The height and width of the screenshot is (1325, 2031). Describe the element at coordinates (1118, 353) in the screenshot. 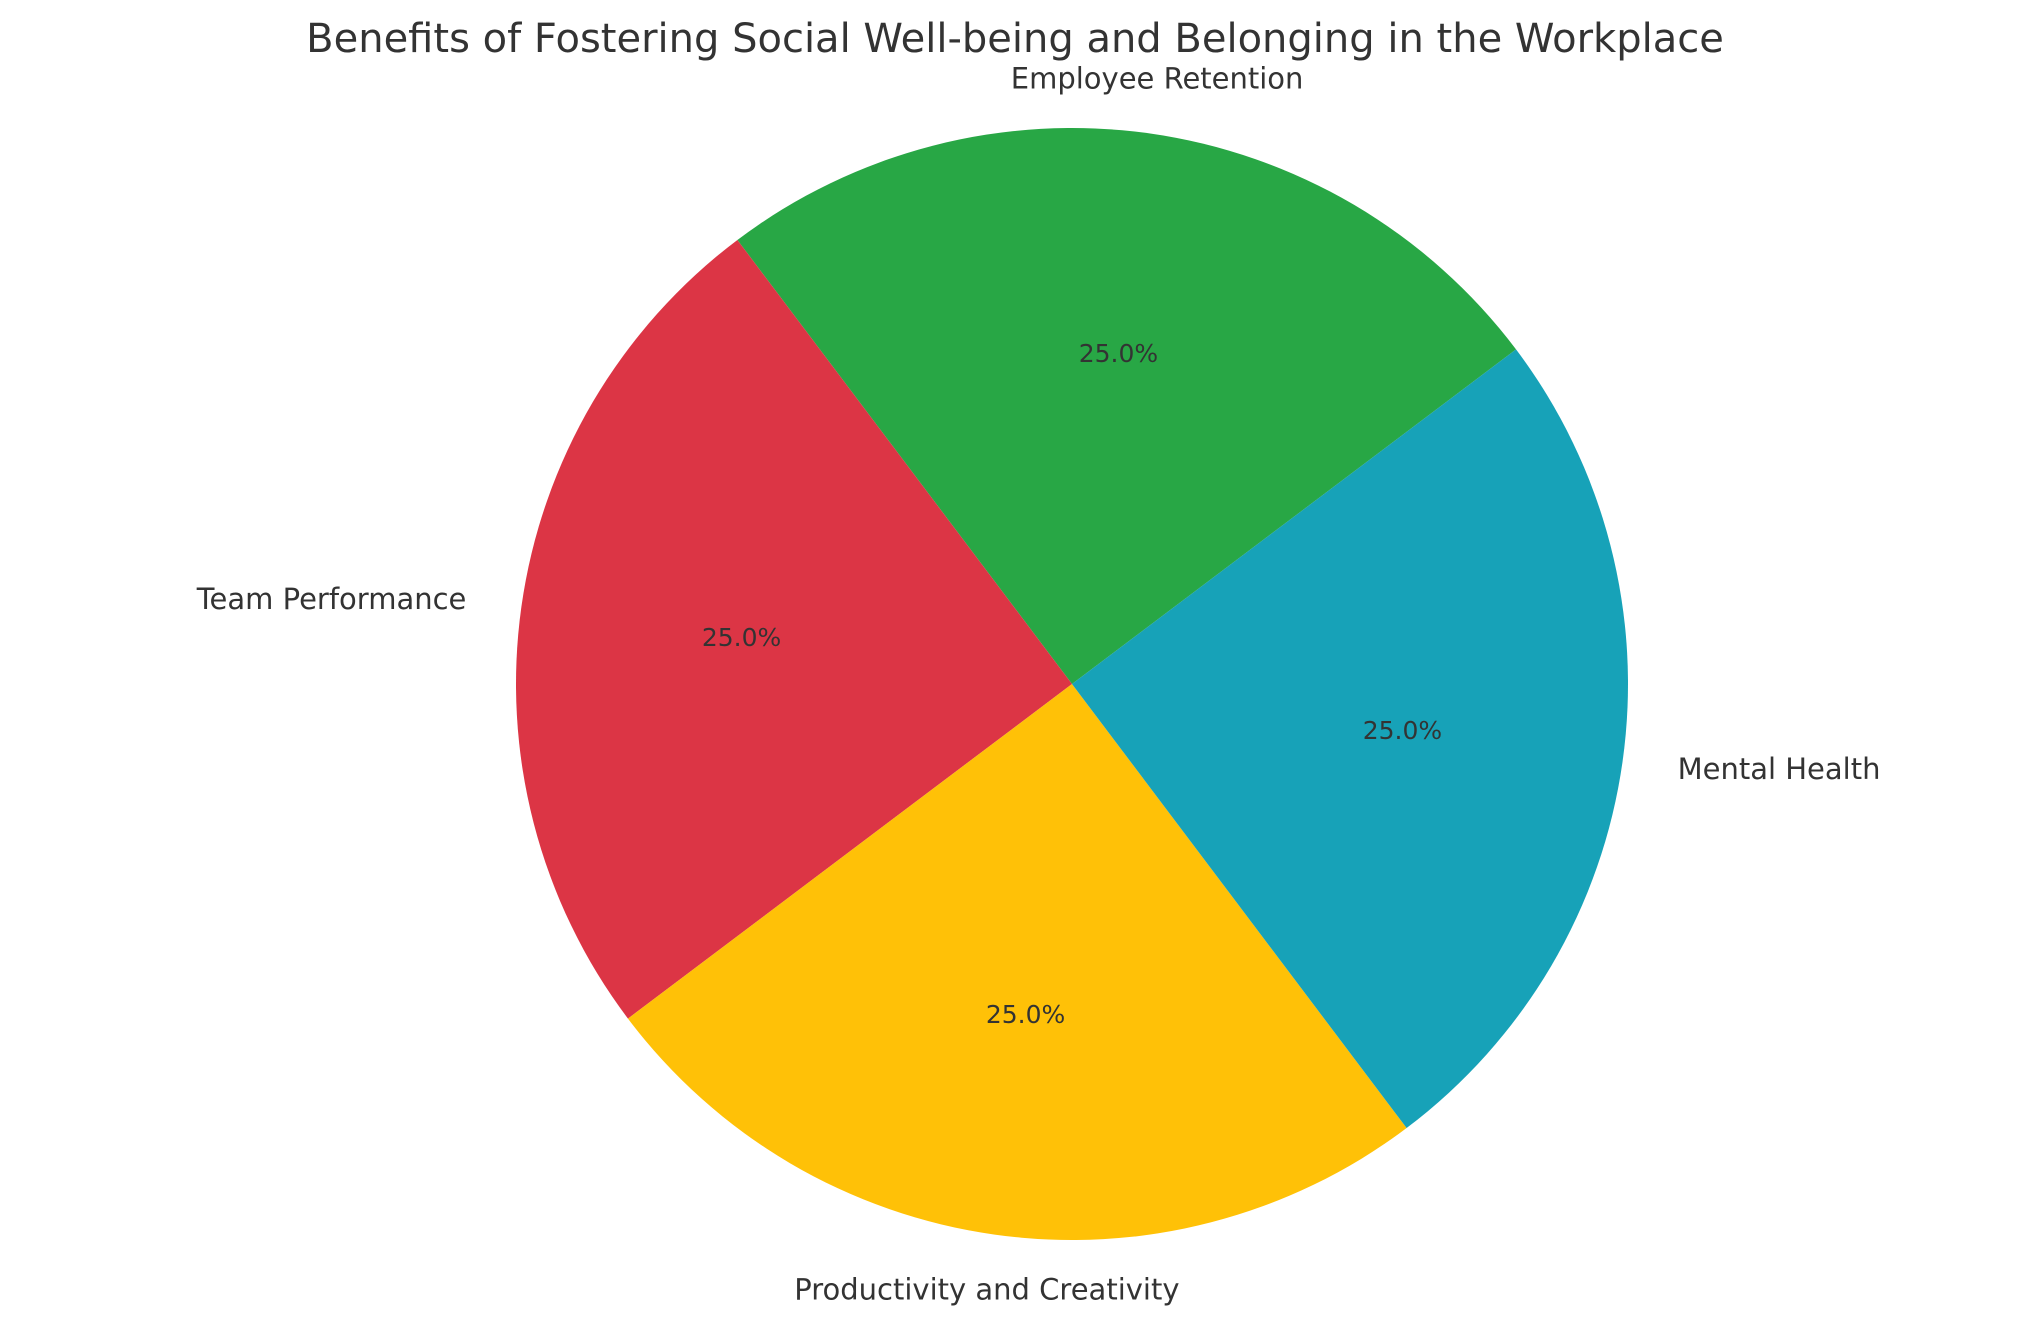

I see `percent-label-employee-retention: 25.0%` at that location.